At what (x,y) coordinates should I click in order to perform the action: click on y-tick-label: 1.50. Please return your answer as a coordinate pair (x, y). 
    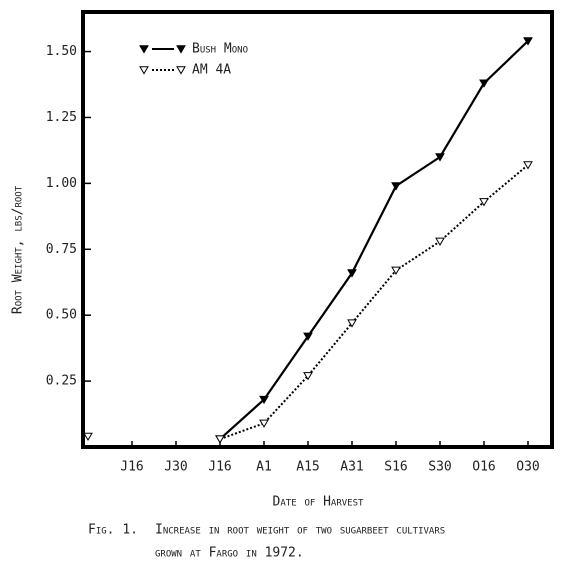
    Looking at the image, I should click on (61, 51).